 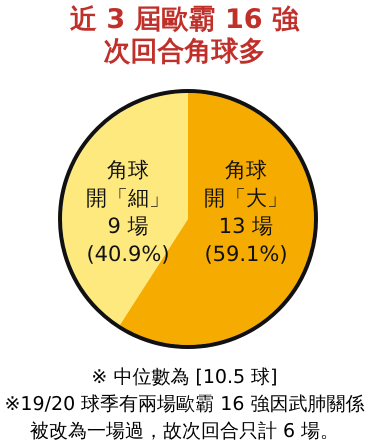 I want to click on data-label: 9 場 (40.9%), so click(x=128, y=240).